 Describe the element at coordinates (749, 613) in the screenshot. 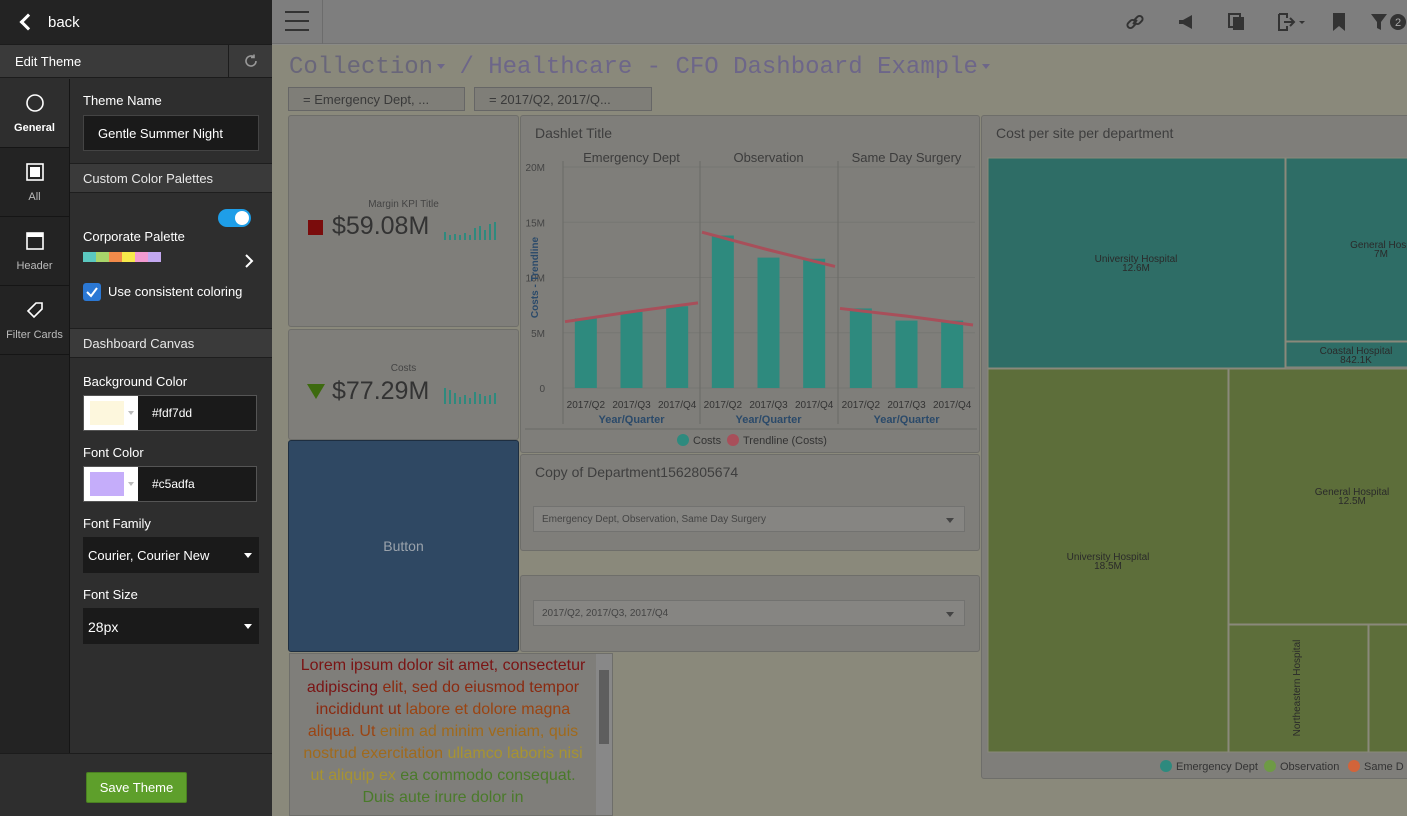

I see `quarter-select: 2017/Q2, 2017/Q3, 2017/Q4` at that location.